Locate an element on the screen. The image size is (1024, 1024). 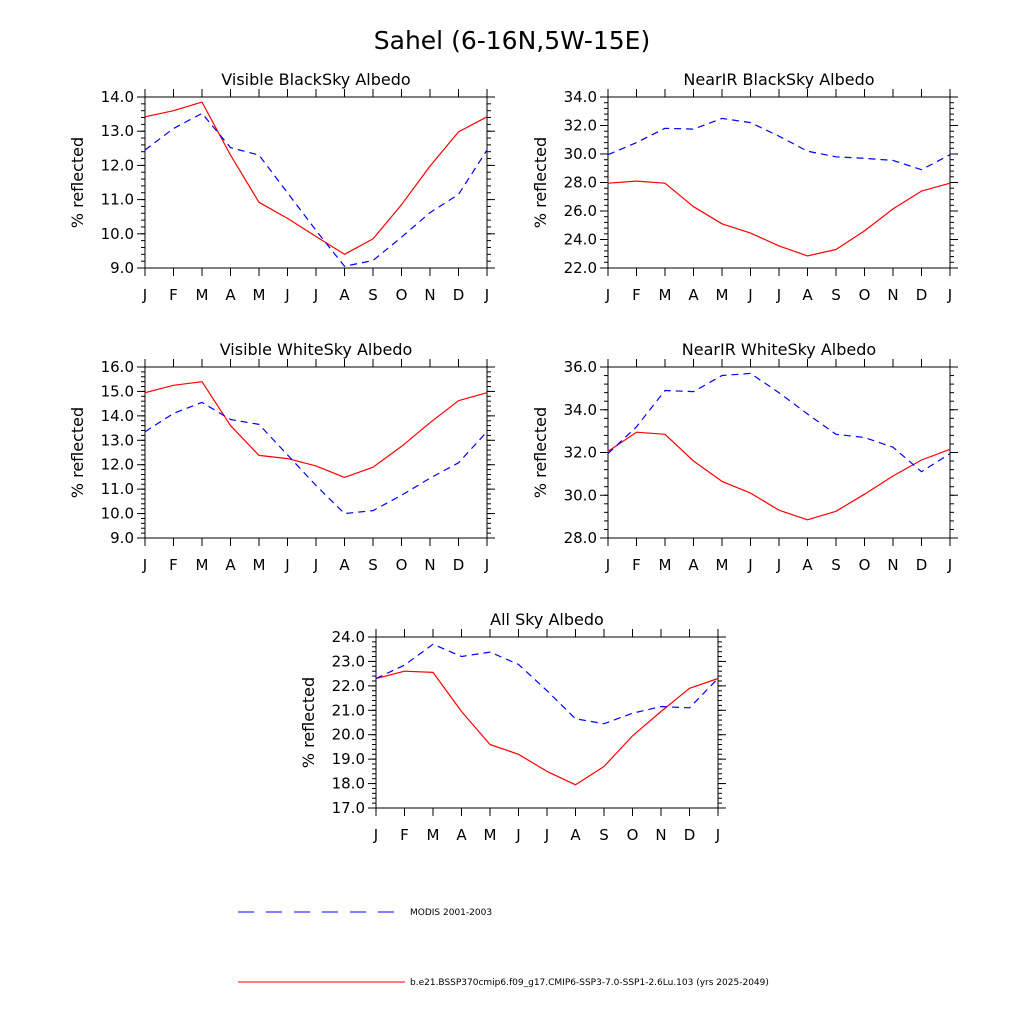
figure-title: Sahel (6-16N,5W-15E) is located at coordinates (512, 40).